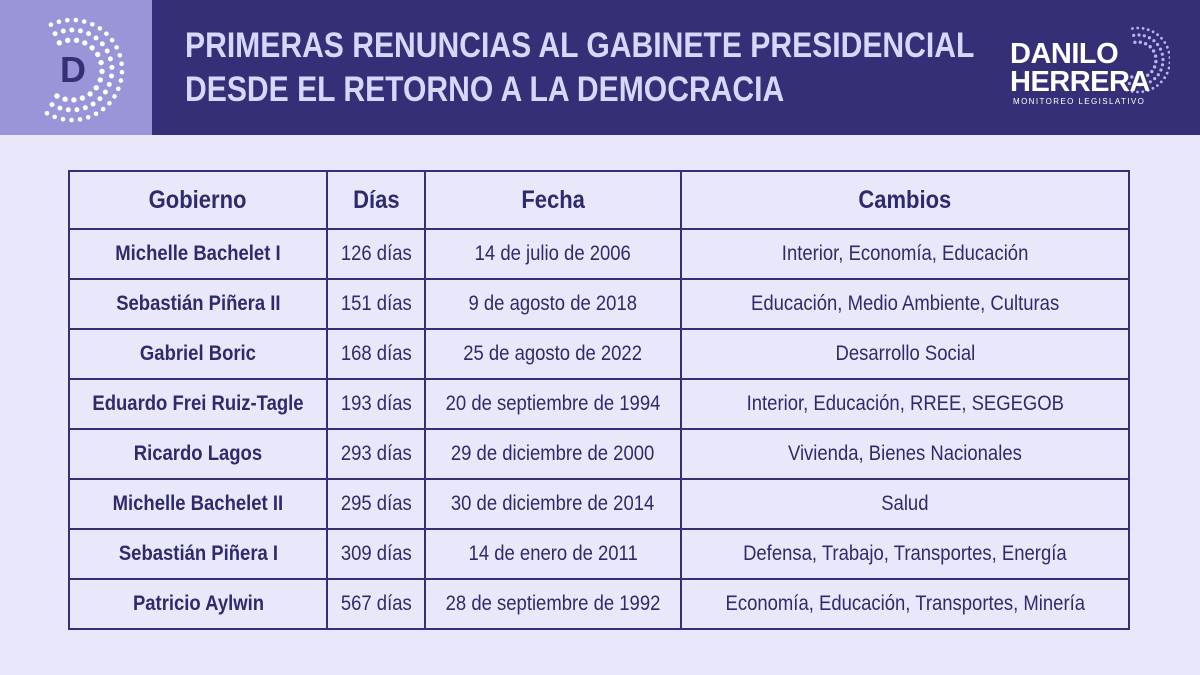 The width and height of the screenshot is (1200, 675). Describe the element at coordinates (198, 254) in the screenshot. I see `cell-gobierno: Michelle Bachelet I` at that location.